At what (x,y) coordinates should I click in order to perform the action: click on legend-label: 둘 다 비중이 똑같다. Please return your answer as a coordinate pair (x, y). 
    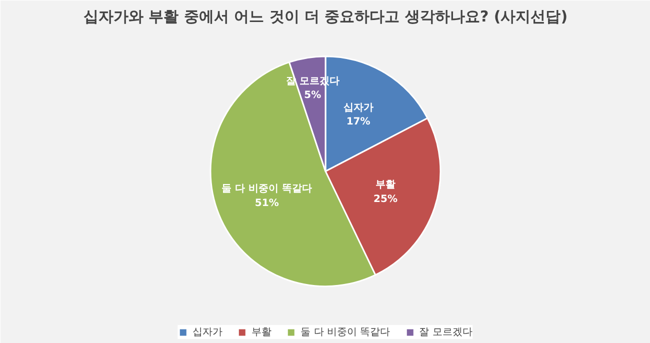
    Looking at the image, I should click on (345, 332).